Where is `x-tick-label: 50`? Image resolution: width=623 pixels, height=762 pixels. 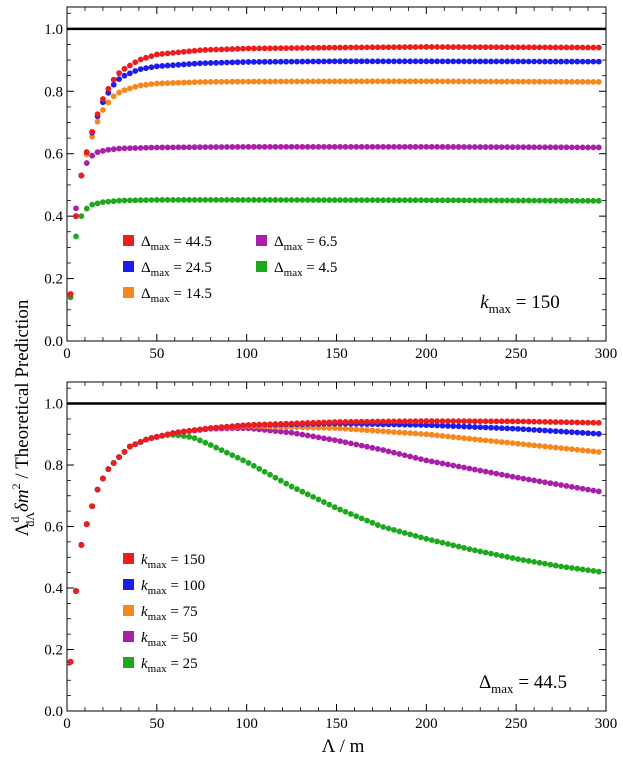
x-tick-label: 50 is located at coordinates (156, 724).